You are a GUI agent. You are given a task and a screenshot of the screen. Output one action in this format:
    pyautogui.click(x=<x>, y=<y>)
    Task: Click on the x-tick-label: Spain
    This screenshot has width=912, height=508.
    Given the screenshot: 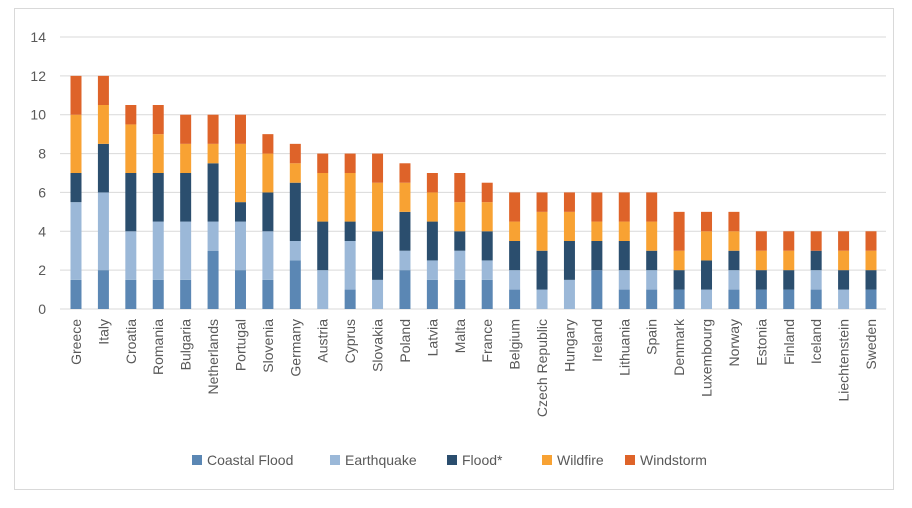 What is the action you would take?
    pyautogui.click(x=652, y=337)
    